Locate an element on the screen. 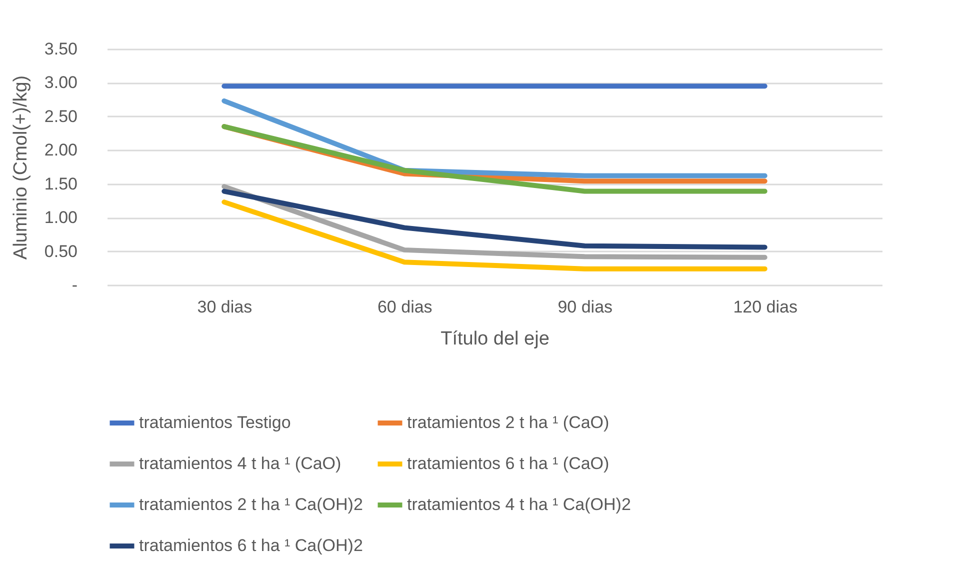 This screenshot has width=957, height=580. legend-label: tratamientos 6 t ha ¹ Ca(OH)2 is located at coordinates (251, 545).